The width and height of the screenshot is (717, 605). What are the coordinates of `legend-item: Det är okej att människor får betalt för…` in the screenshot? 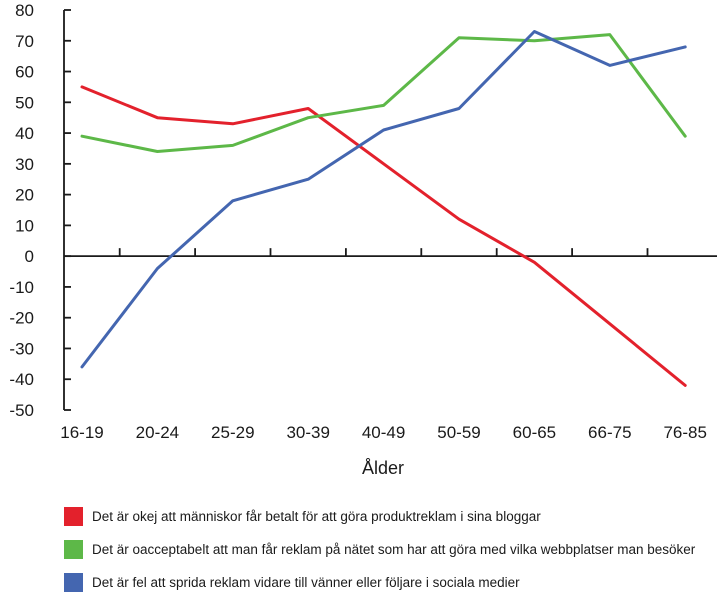 It's located at (389, 516).